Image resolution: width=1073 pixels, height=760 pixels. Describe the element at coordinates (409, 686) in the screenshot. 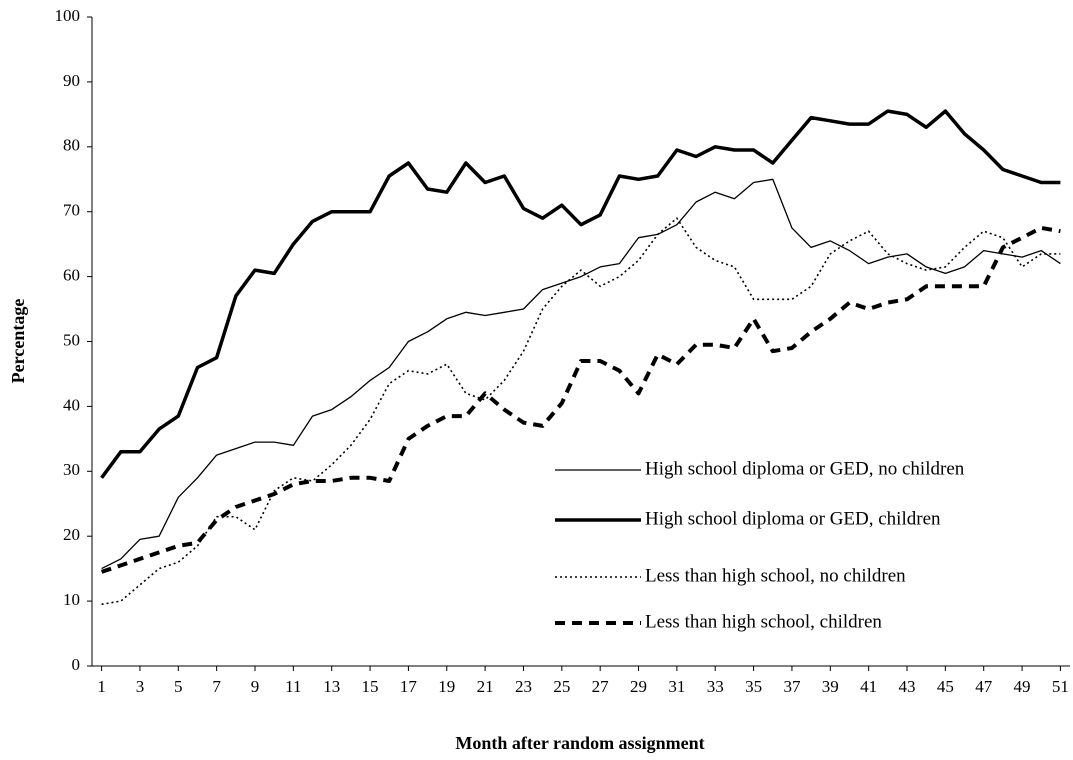

I see `x-tick-label: 17` at that location.